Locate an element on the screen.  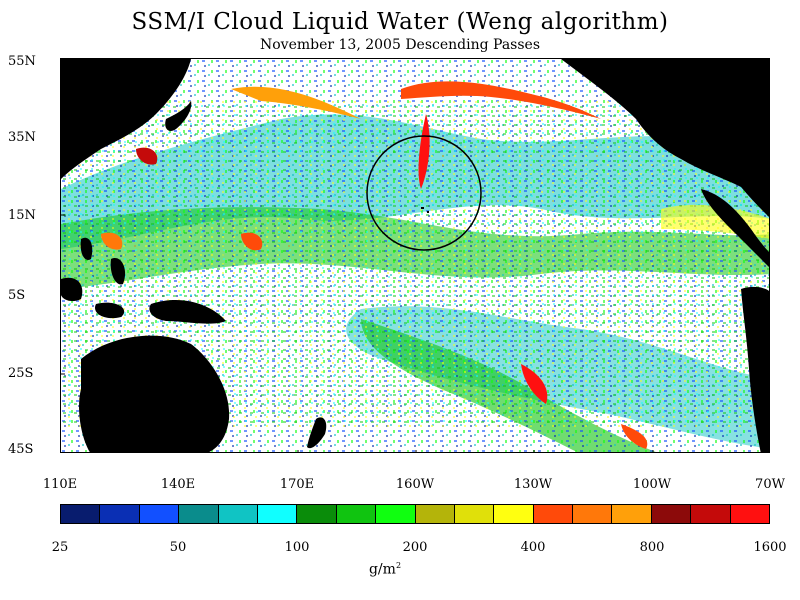
lon-label-170e: 170E is located at coordinates (297, 484).